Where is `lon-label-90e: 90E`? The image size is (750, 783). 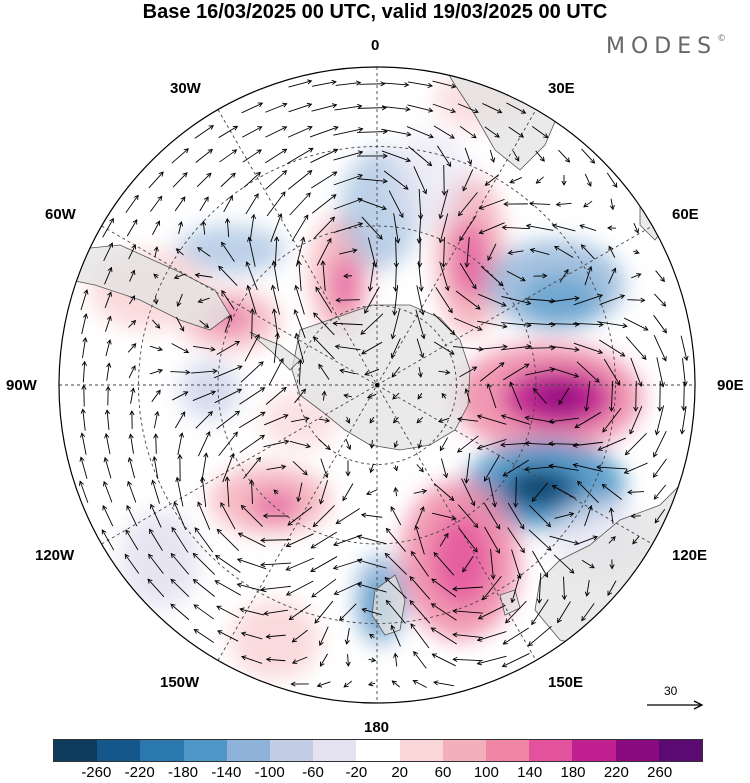 lon-label-90e: 90E is located at coordinates (730, 385).